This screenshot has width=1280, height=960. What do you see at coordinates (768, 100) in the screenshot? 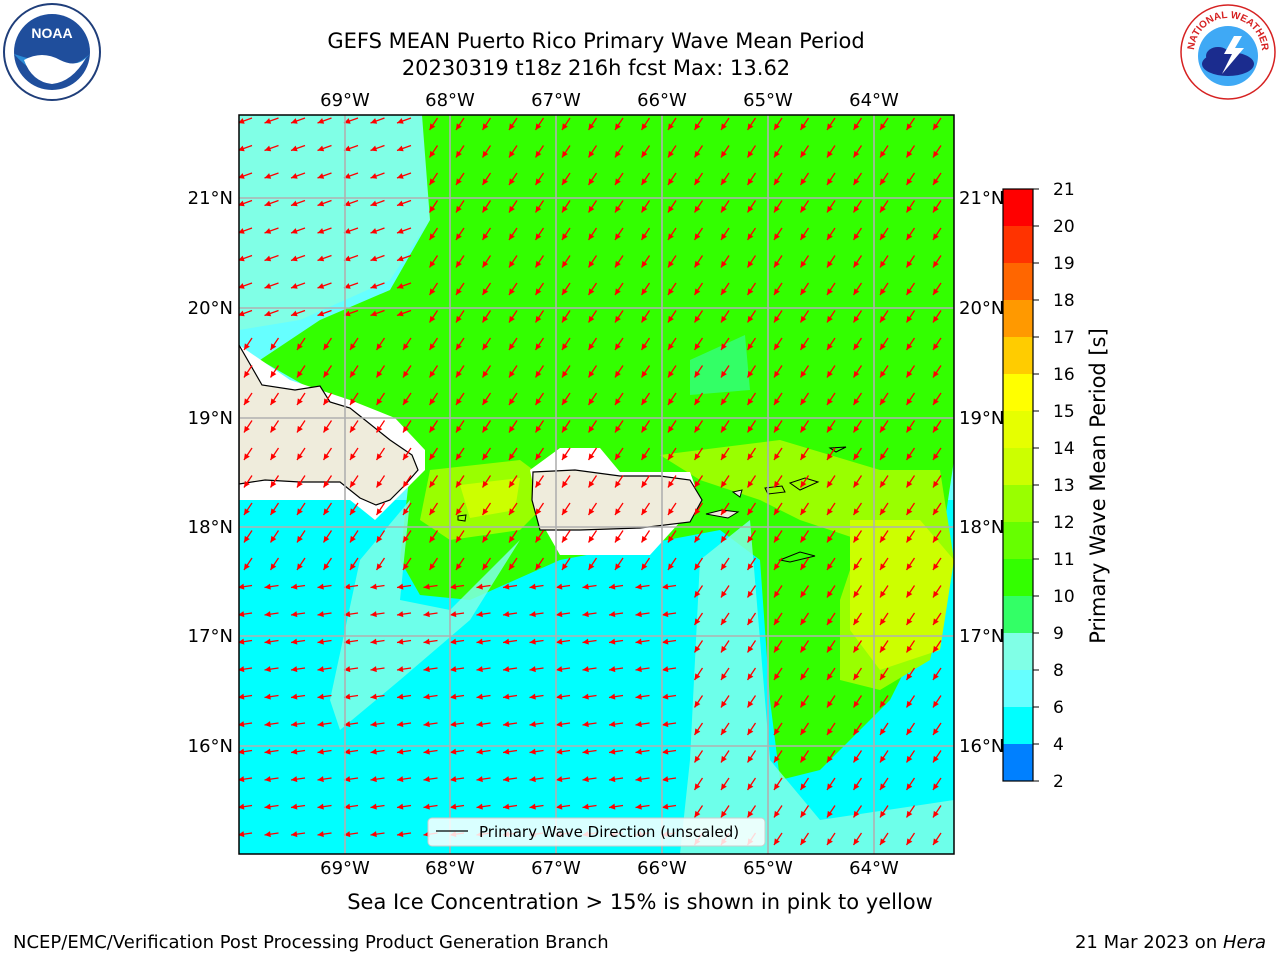
I see `lon-label-top: 65°W` at bounding box center [768, 100].